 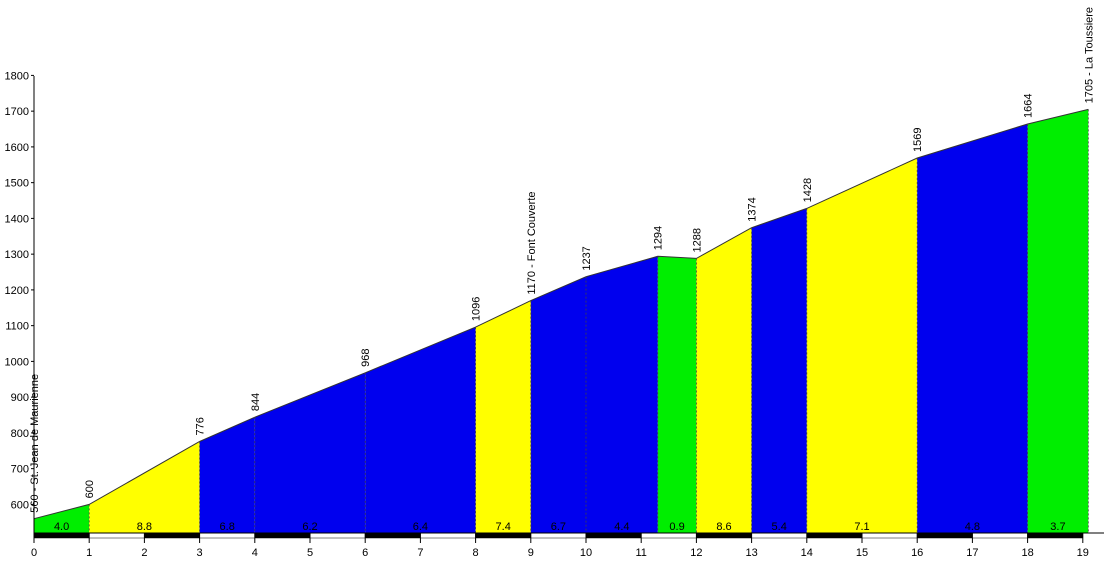 I want to click on elevation-label: 1096, so click(x=477, y=309).